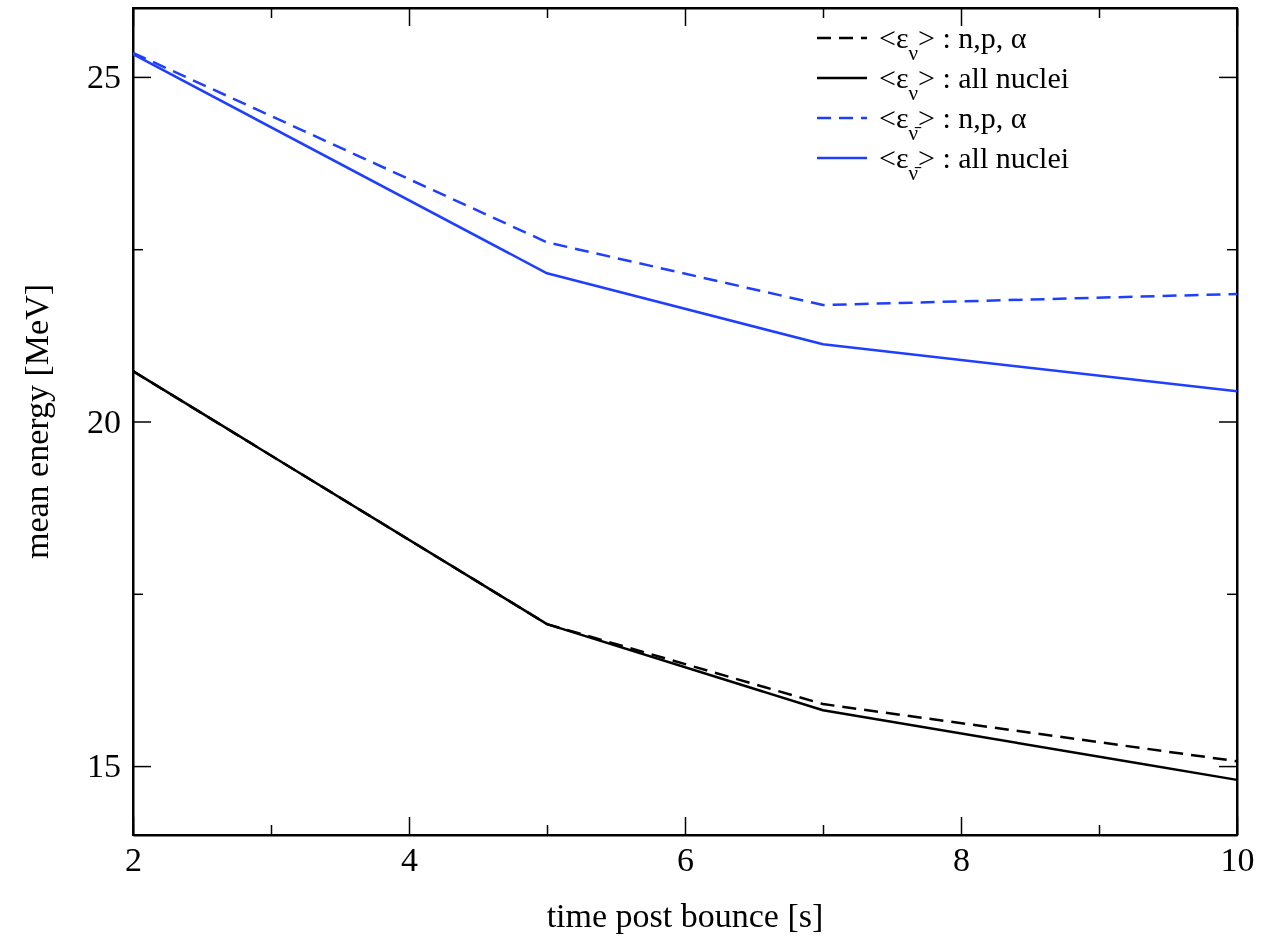 The image size is (1265, 939). What do you see at coordinates (961, 860) in the screenshot?
I see `x-tick-label: 8` at bounding box center [961, 860].